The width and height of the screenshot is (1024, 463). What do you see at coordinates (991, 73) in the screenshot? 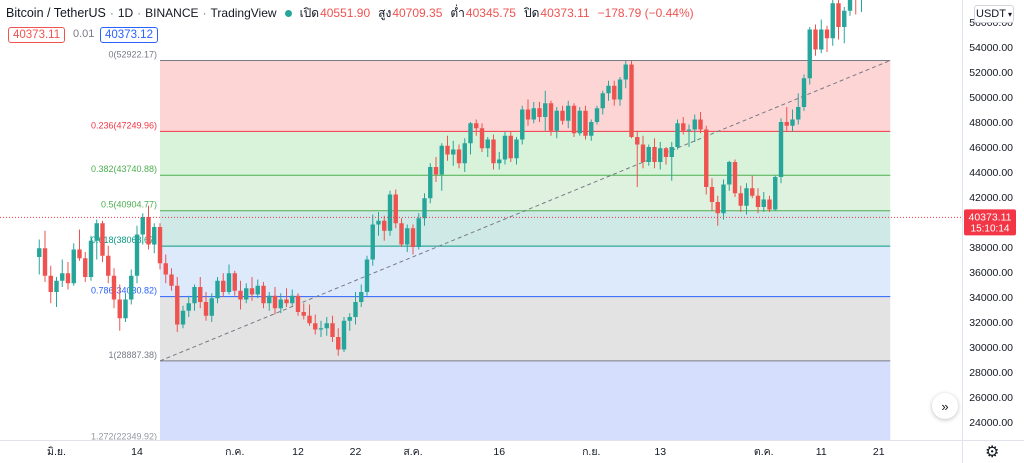
I see `y-tick-label: 52000.00` at bounding box center [991, 73].